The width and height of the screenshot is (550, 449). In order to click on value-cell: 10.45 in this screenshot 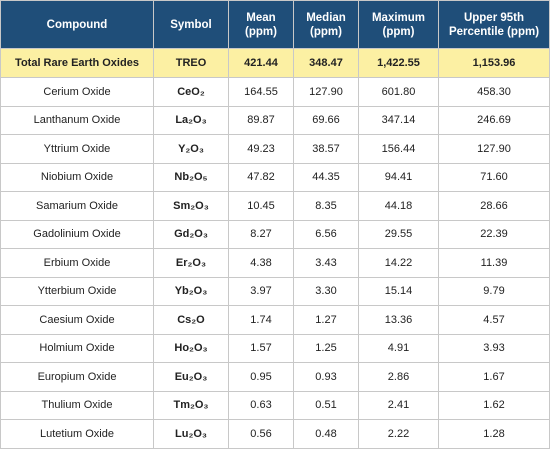, I will do `click(261, 206)`.